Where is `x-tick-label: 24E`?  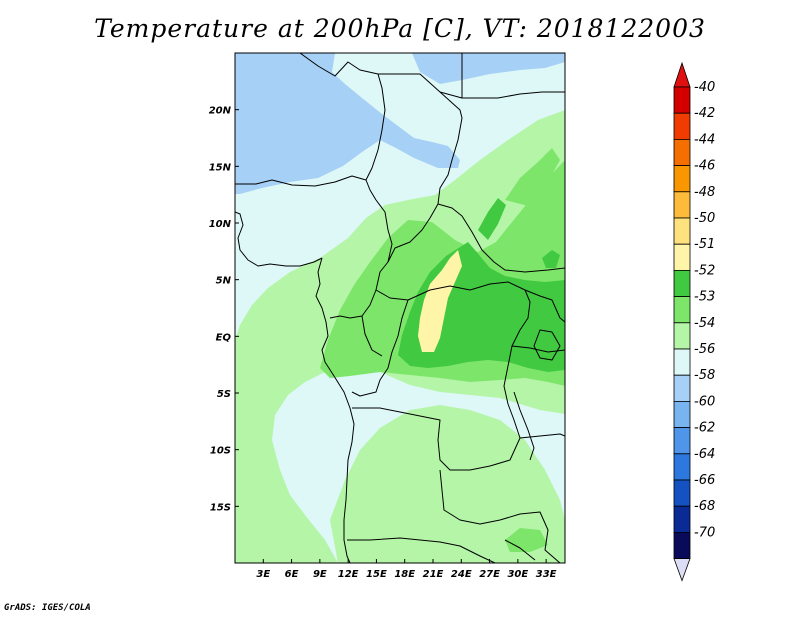 x-tick-label: 24E is located at coordinates (461, 574).